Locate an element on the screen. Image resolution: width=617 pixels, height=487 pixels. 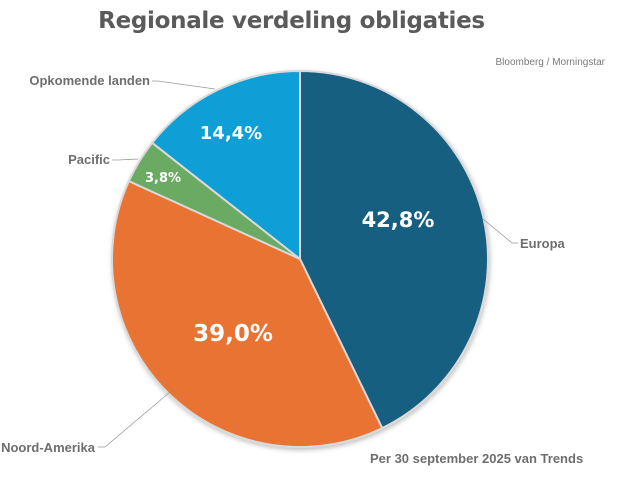
leader-line-pacific is located at coordinates (125, 159).